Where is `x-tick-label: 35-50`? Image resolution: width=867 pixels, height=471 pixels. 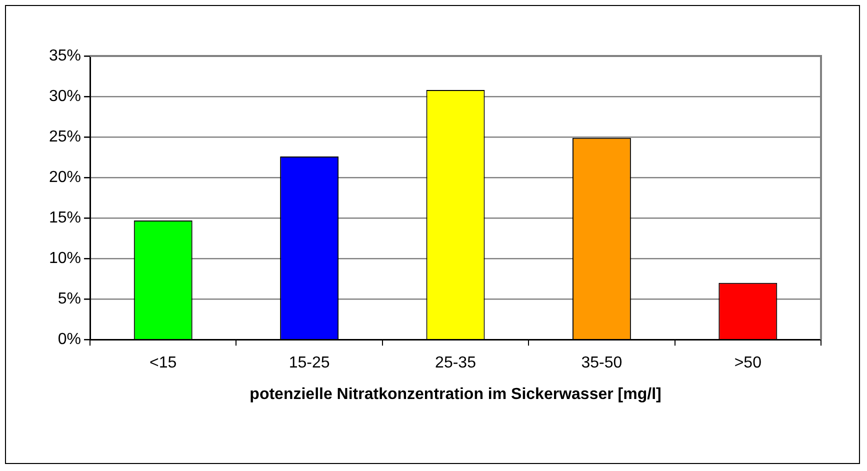
x-tick-label: 35-50 is located at coordinates (601, 363).